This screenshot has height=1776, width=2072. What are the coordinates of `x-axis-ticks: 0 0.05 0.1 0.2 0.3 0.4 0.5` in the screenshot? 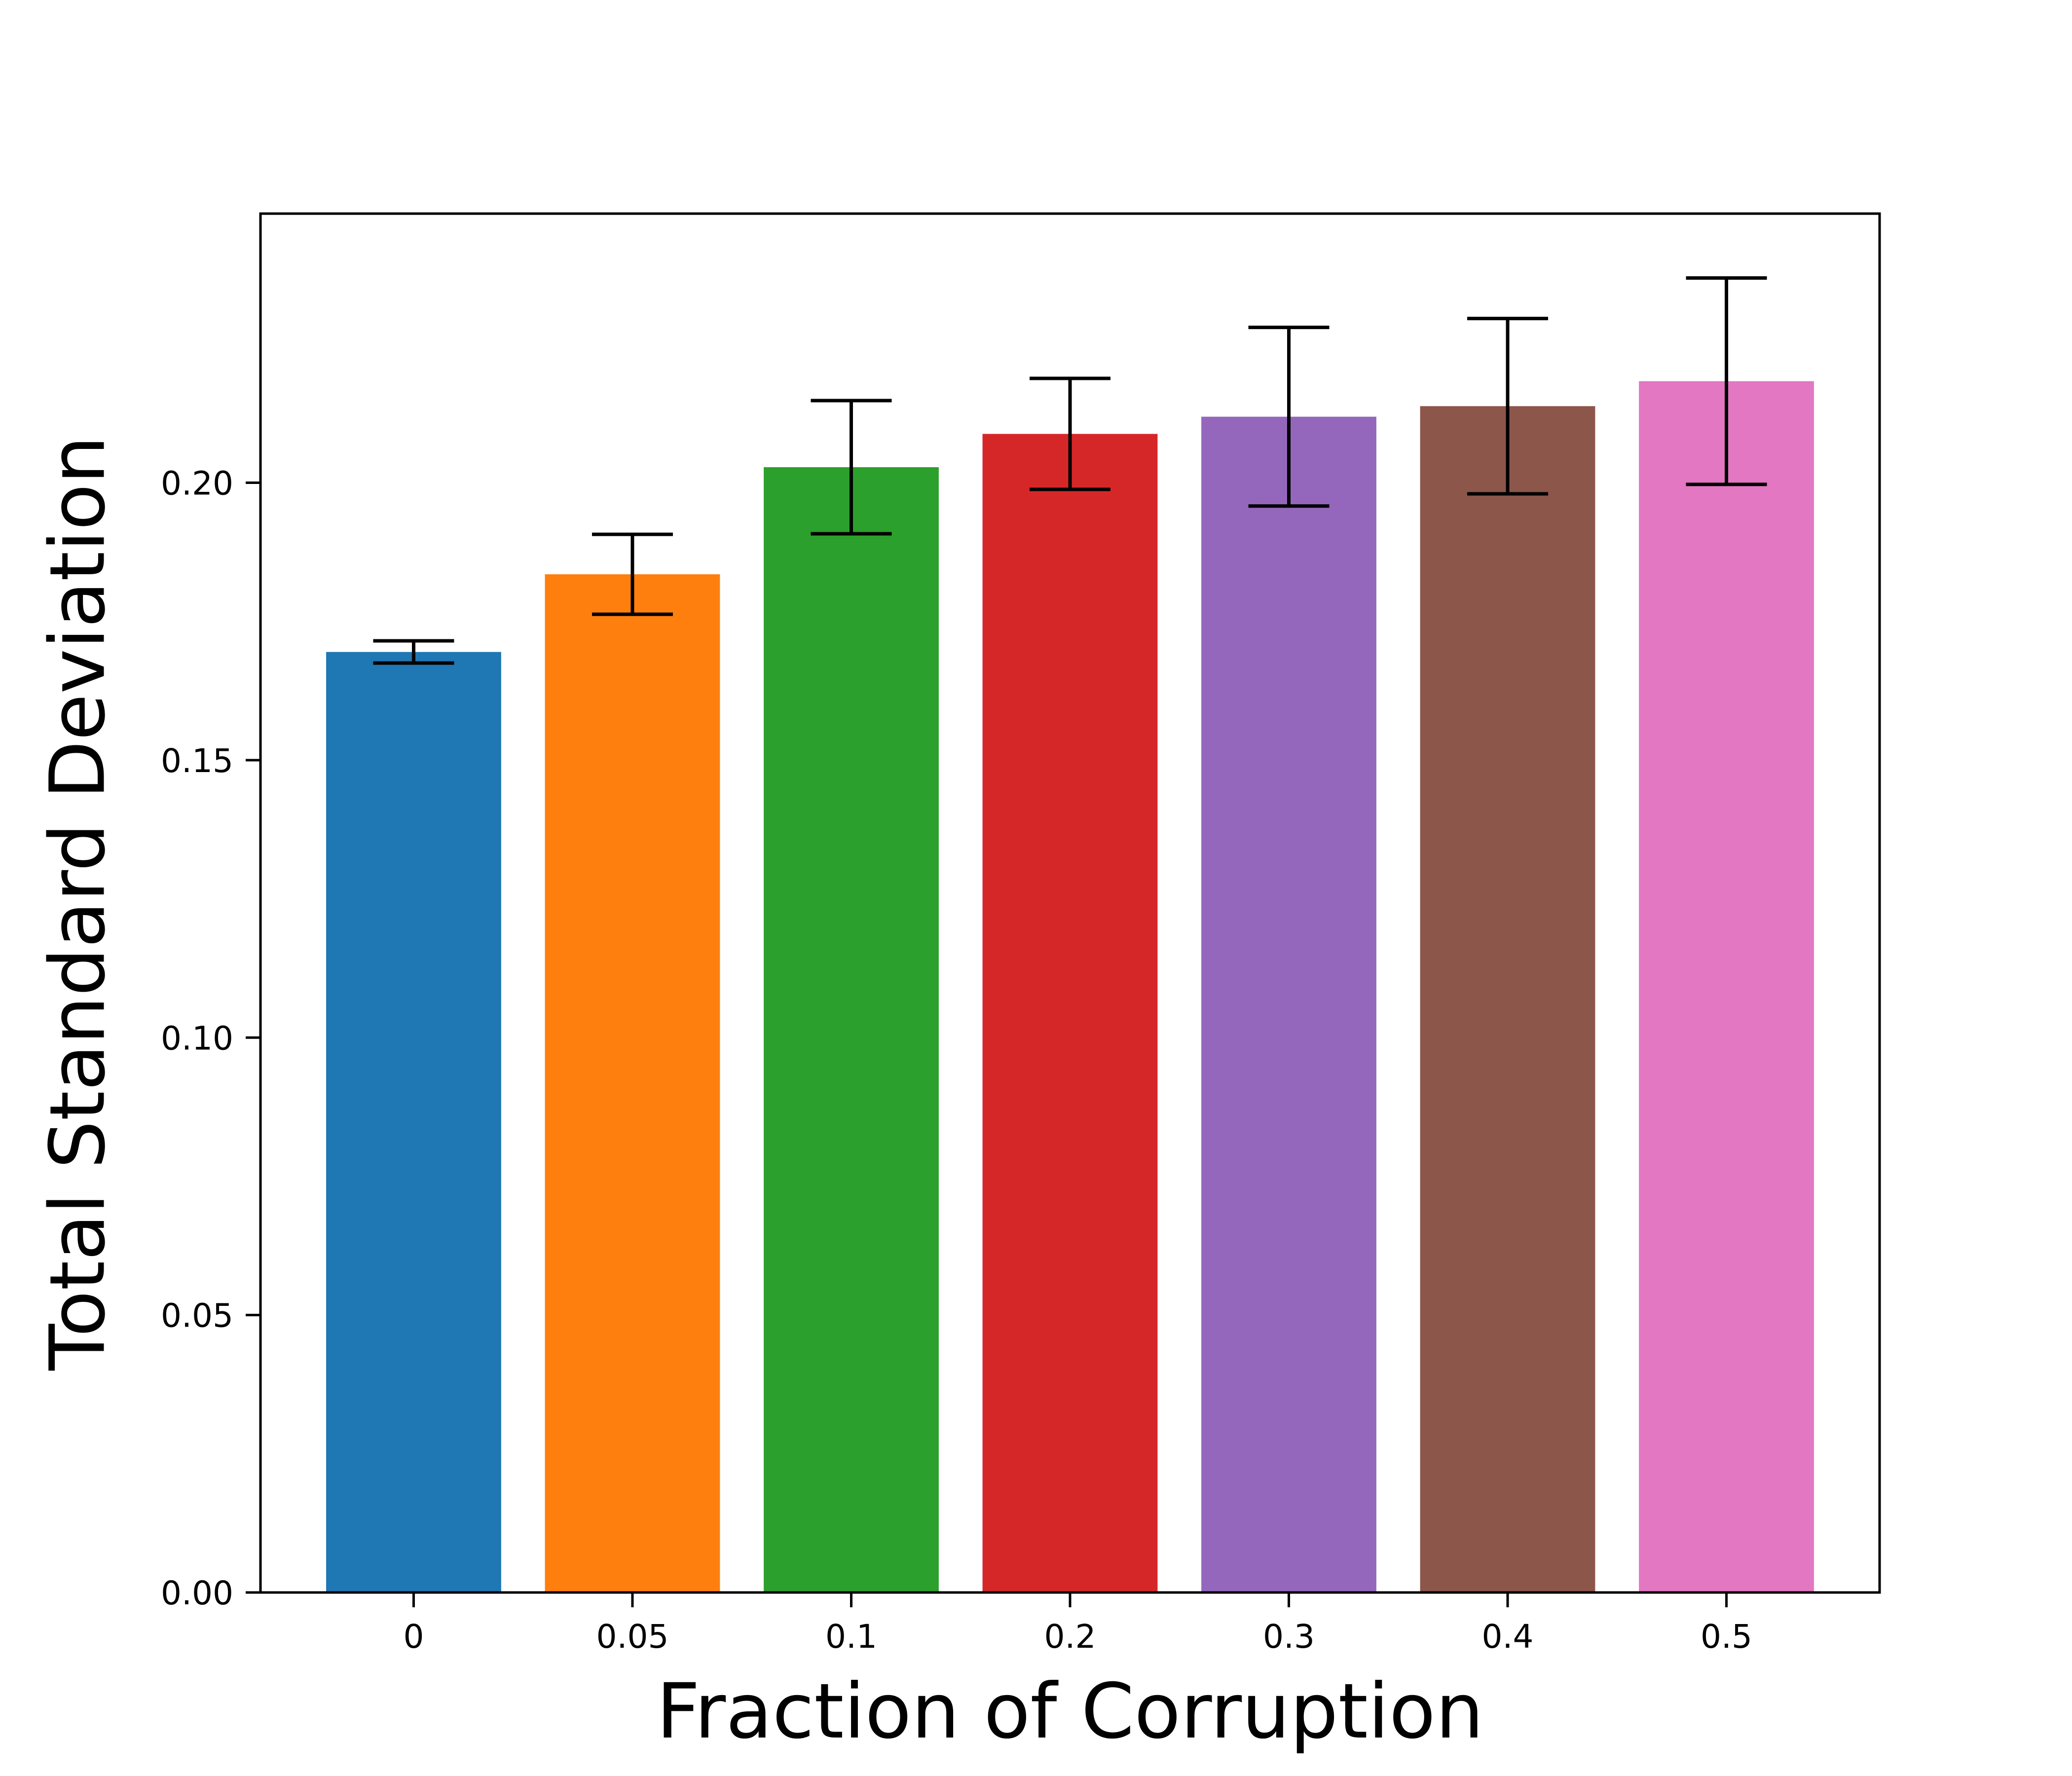 It's located at (1077, 1624).